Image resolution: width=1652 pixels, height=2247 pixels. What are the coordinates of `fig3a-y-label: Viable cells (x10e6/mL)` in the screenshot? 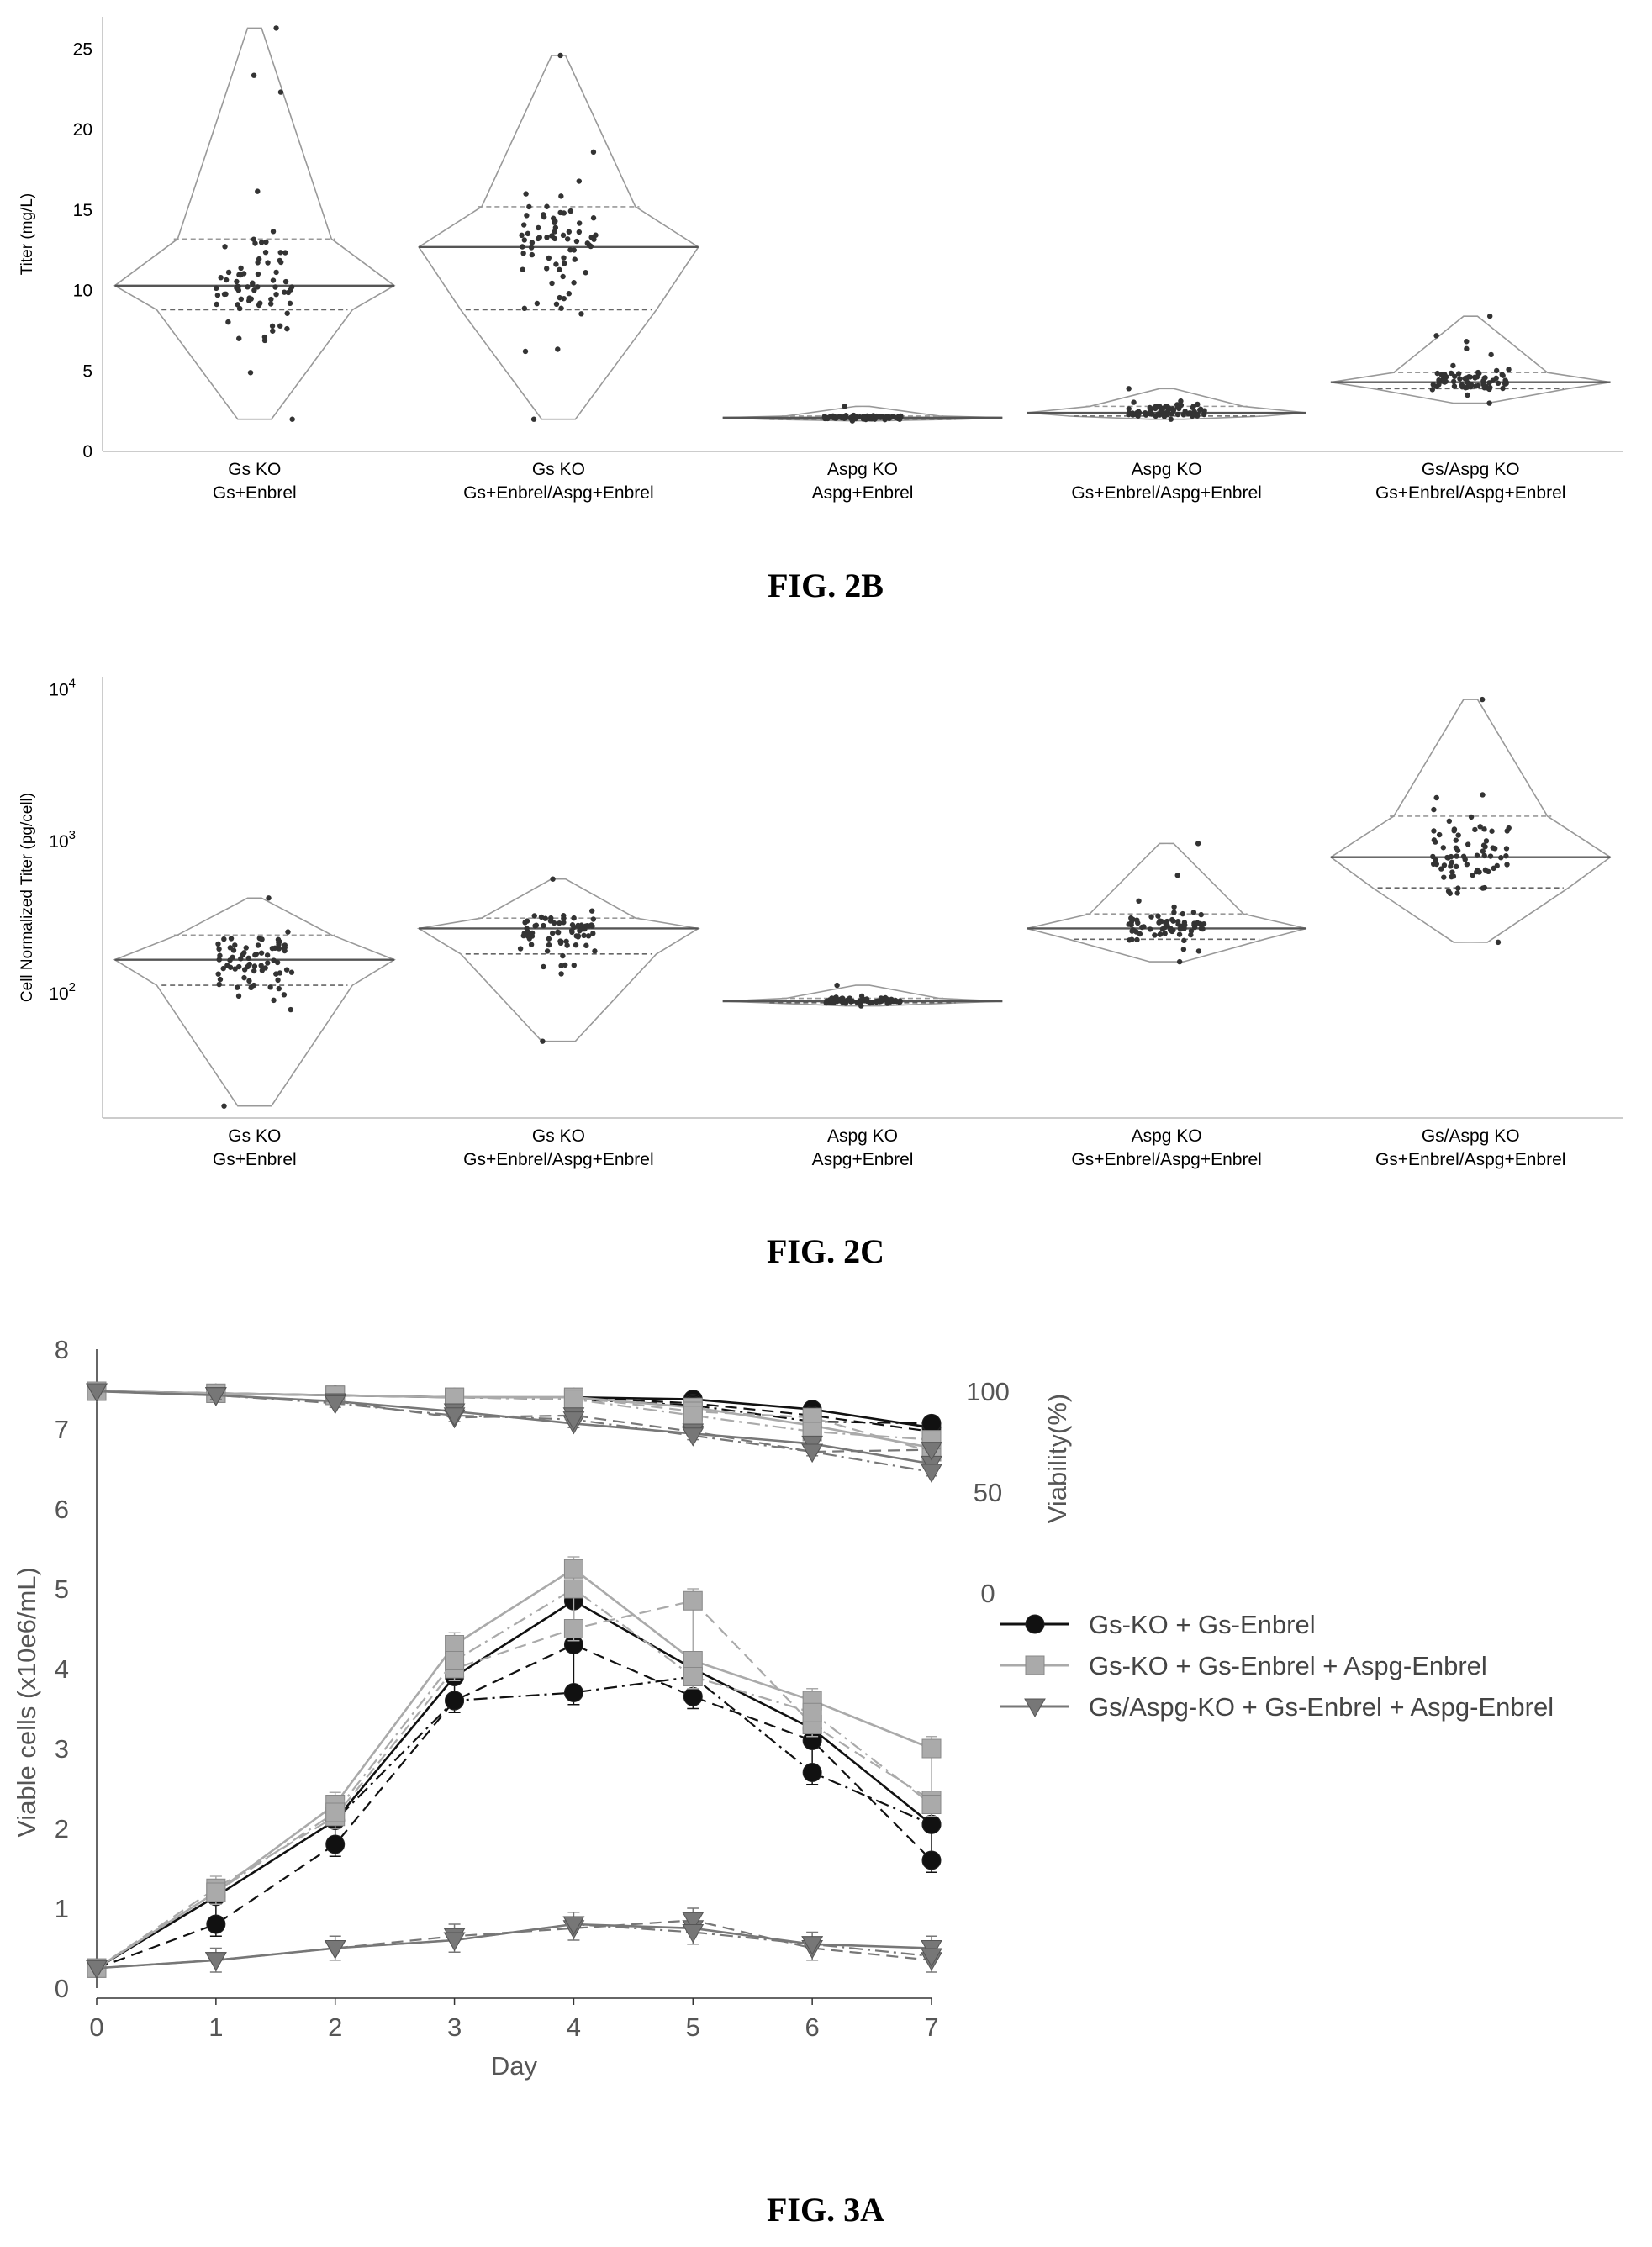 It's located at (26, 1702).